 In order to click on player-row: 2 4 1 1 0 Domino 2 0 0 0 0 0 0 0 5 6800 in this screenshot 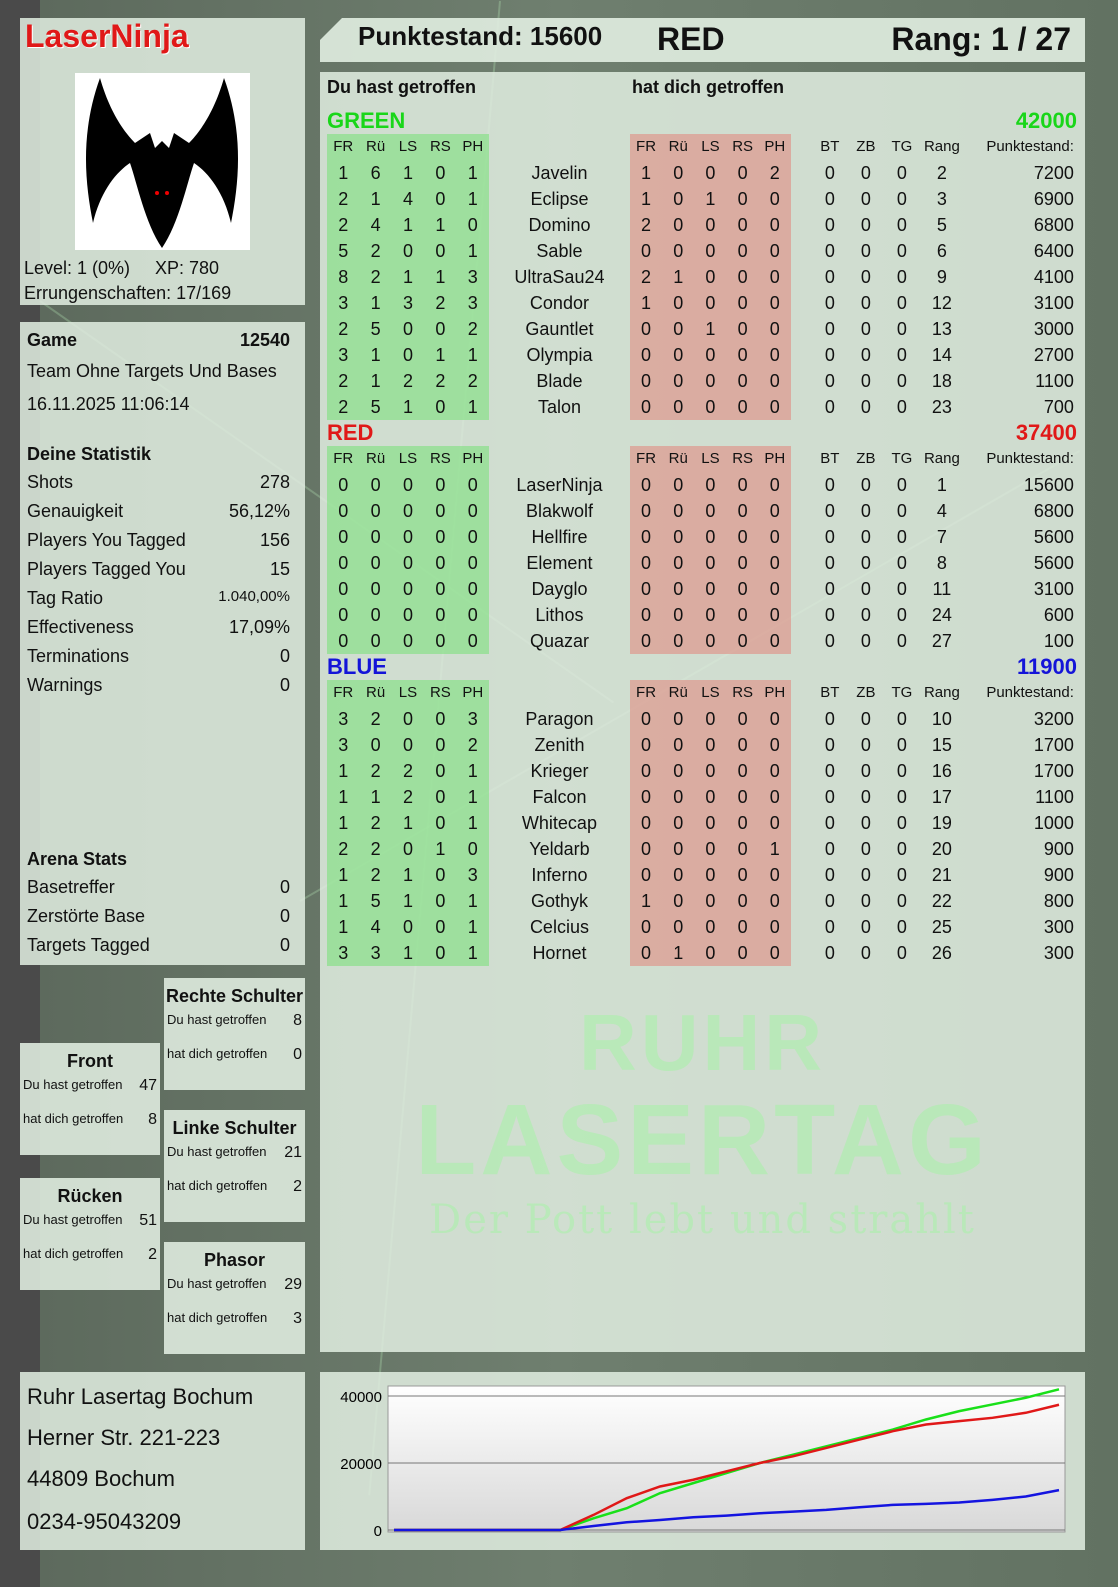, I will do `click(702, 225)`.